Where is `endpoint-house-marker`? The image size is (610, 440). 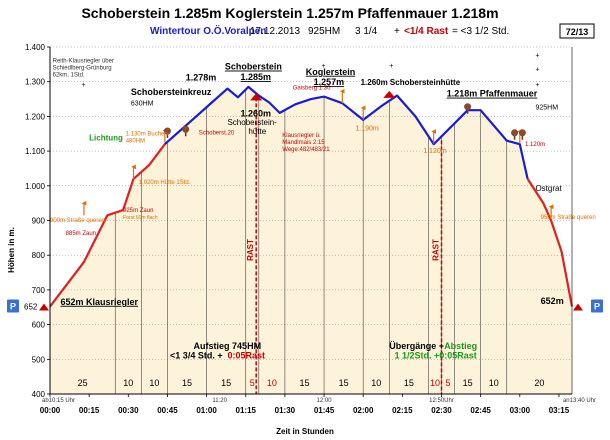 endpoint-house-marker is located at coordinates (578, 307).